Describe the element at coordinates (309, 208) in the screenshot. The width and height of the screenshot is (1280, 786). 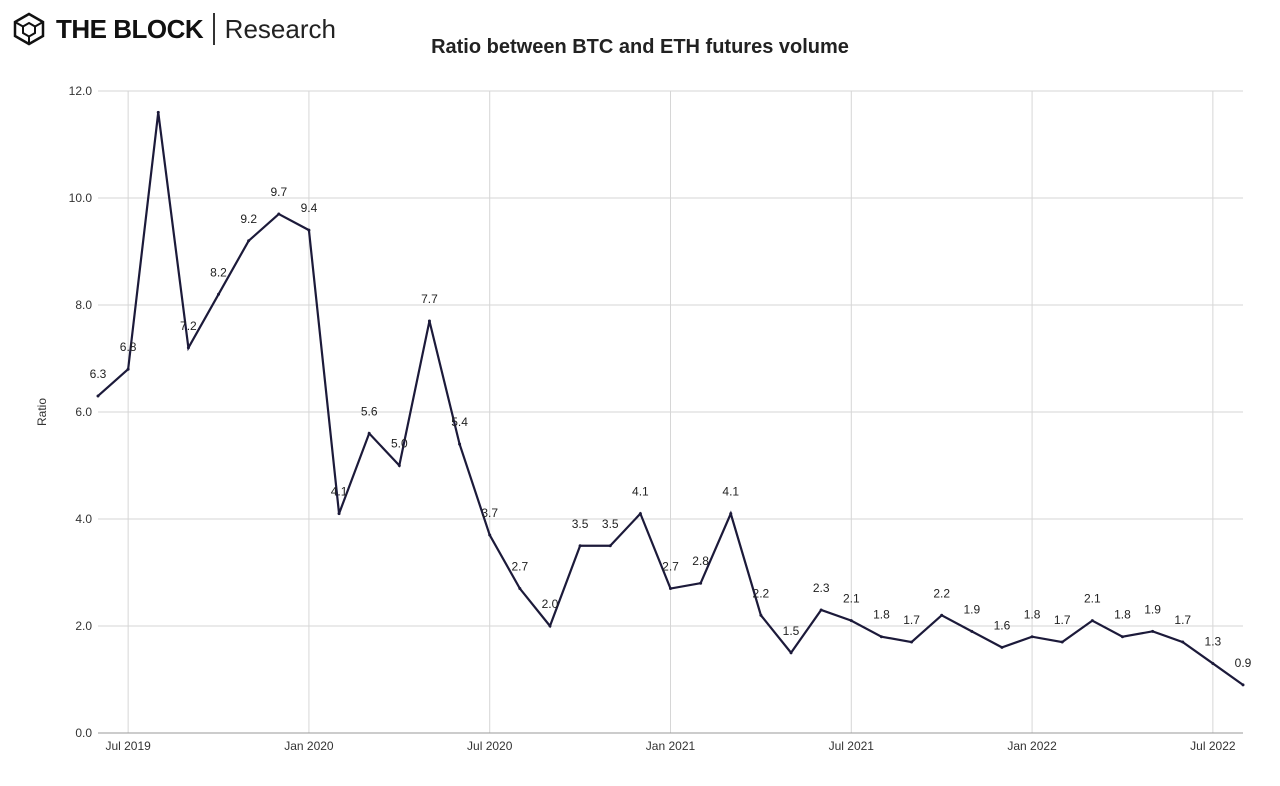
I see `data-label: 9.4` at that location.